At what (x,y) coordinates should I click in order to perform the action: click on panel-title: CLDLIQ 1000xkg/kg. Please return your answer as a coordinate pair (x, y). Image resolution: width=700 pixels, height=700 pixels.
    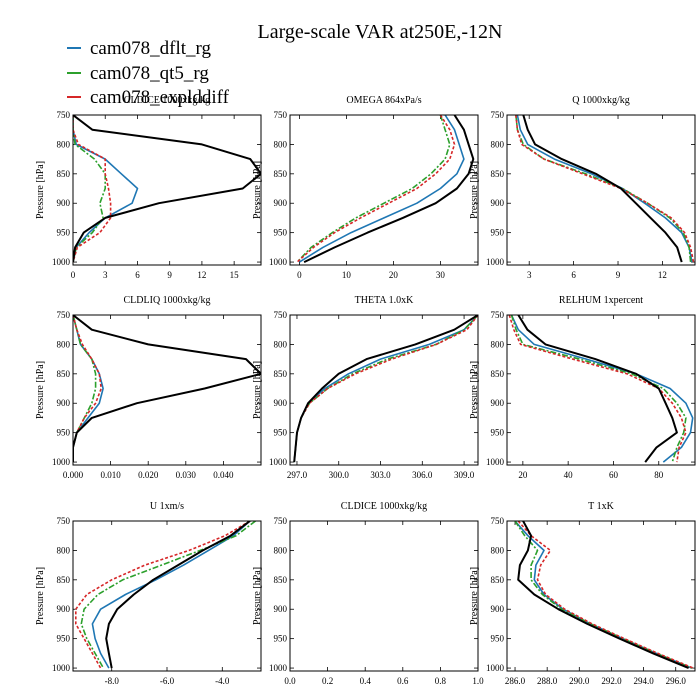
    Looking at the image, I should click on (167, 300).